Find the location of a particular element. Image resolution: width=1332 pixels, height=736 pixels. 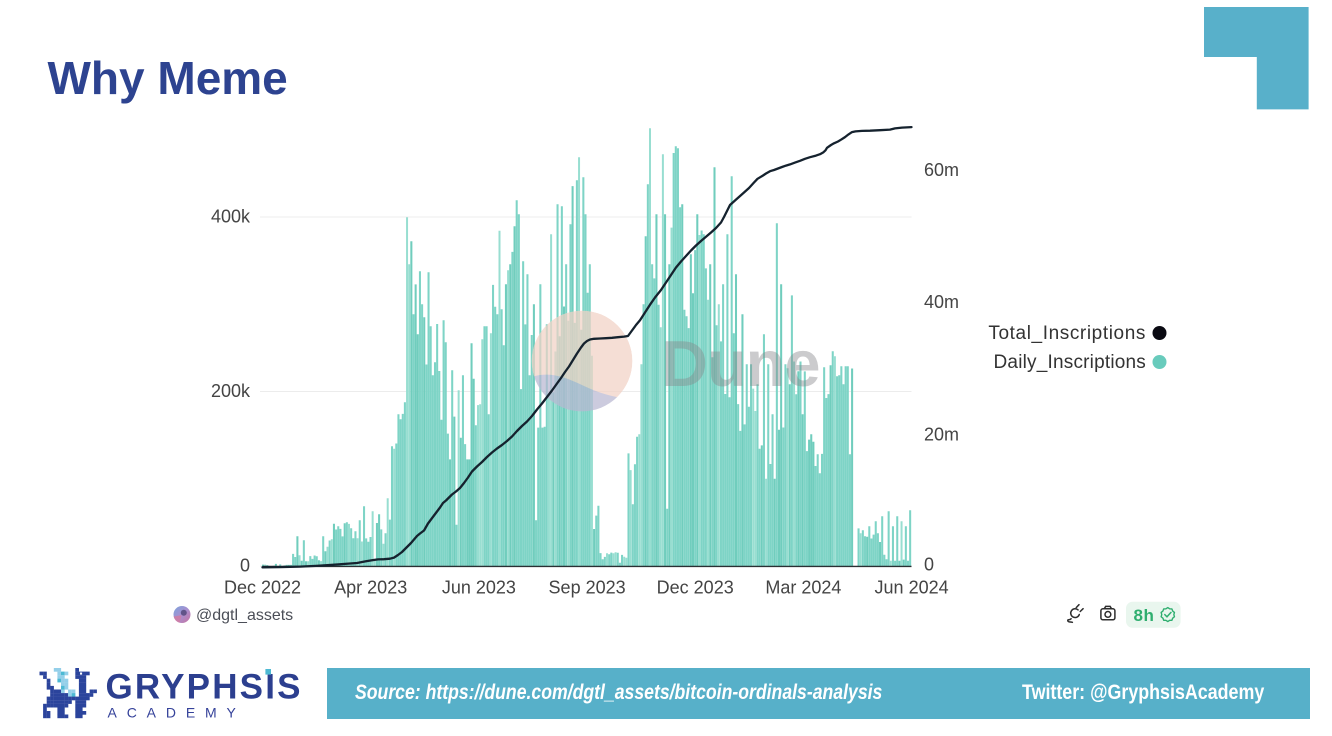

svg-text: 200k is located at coordinates (231, 391).